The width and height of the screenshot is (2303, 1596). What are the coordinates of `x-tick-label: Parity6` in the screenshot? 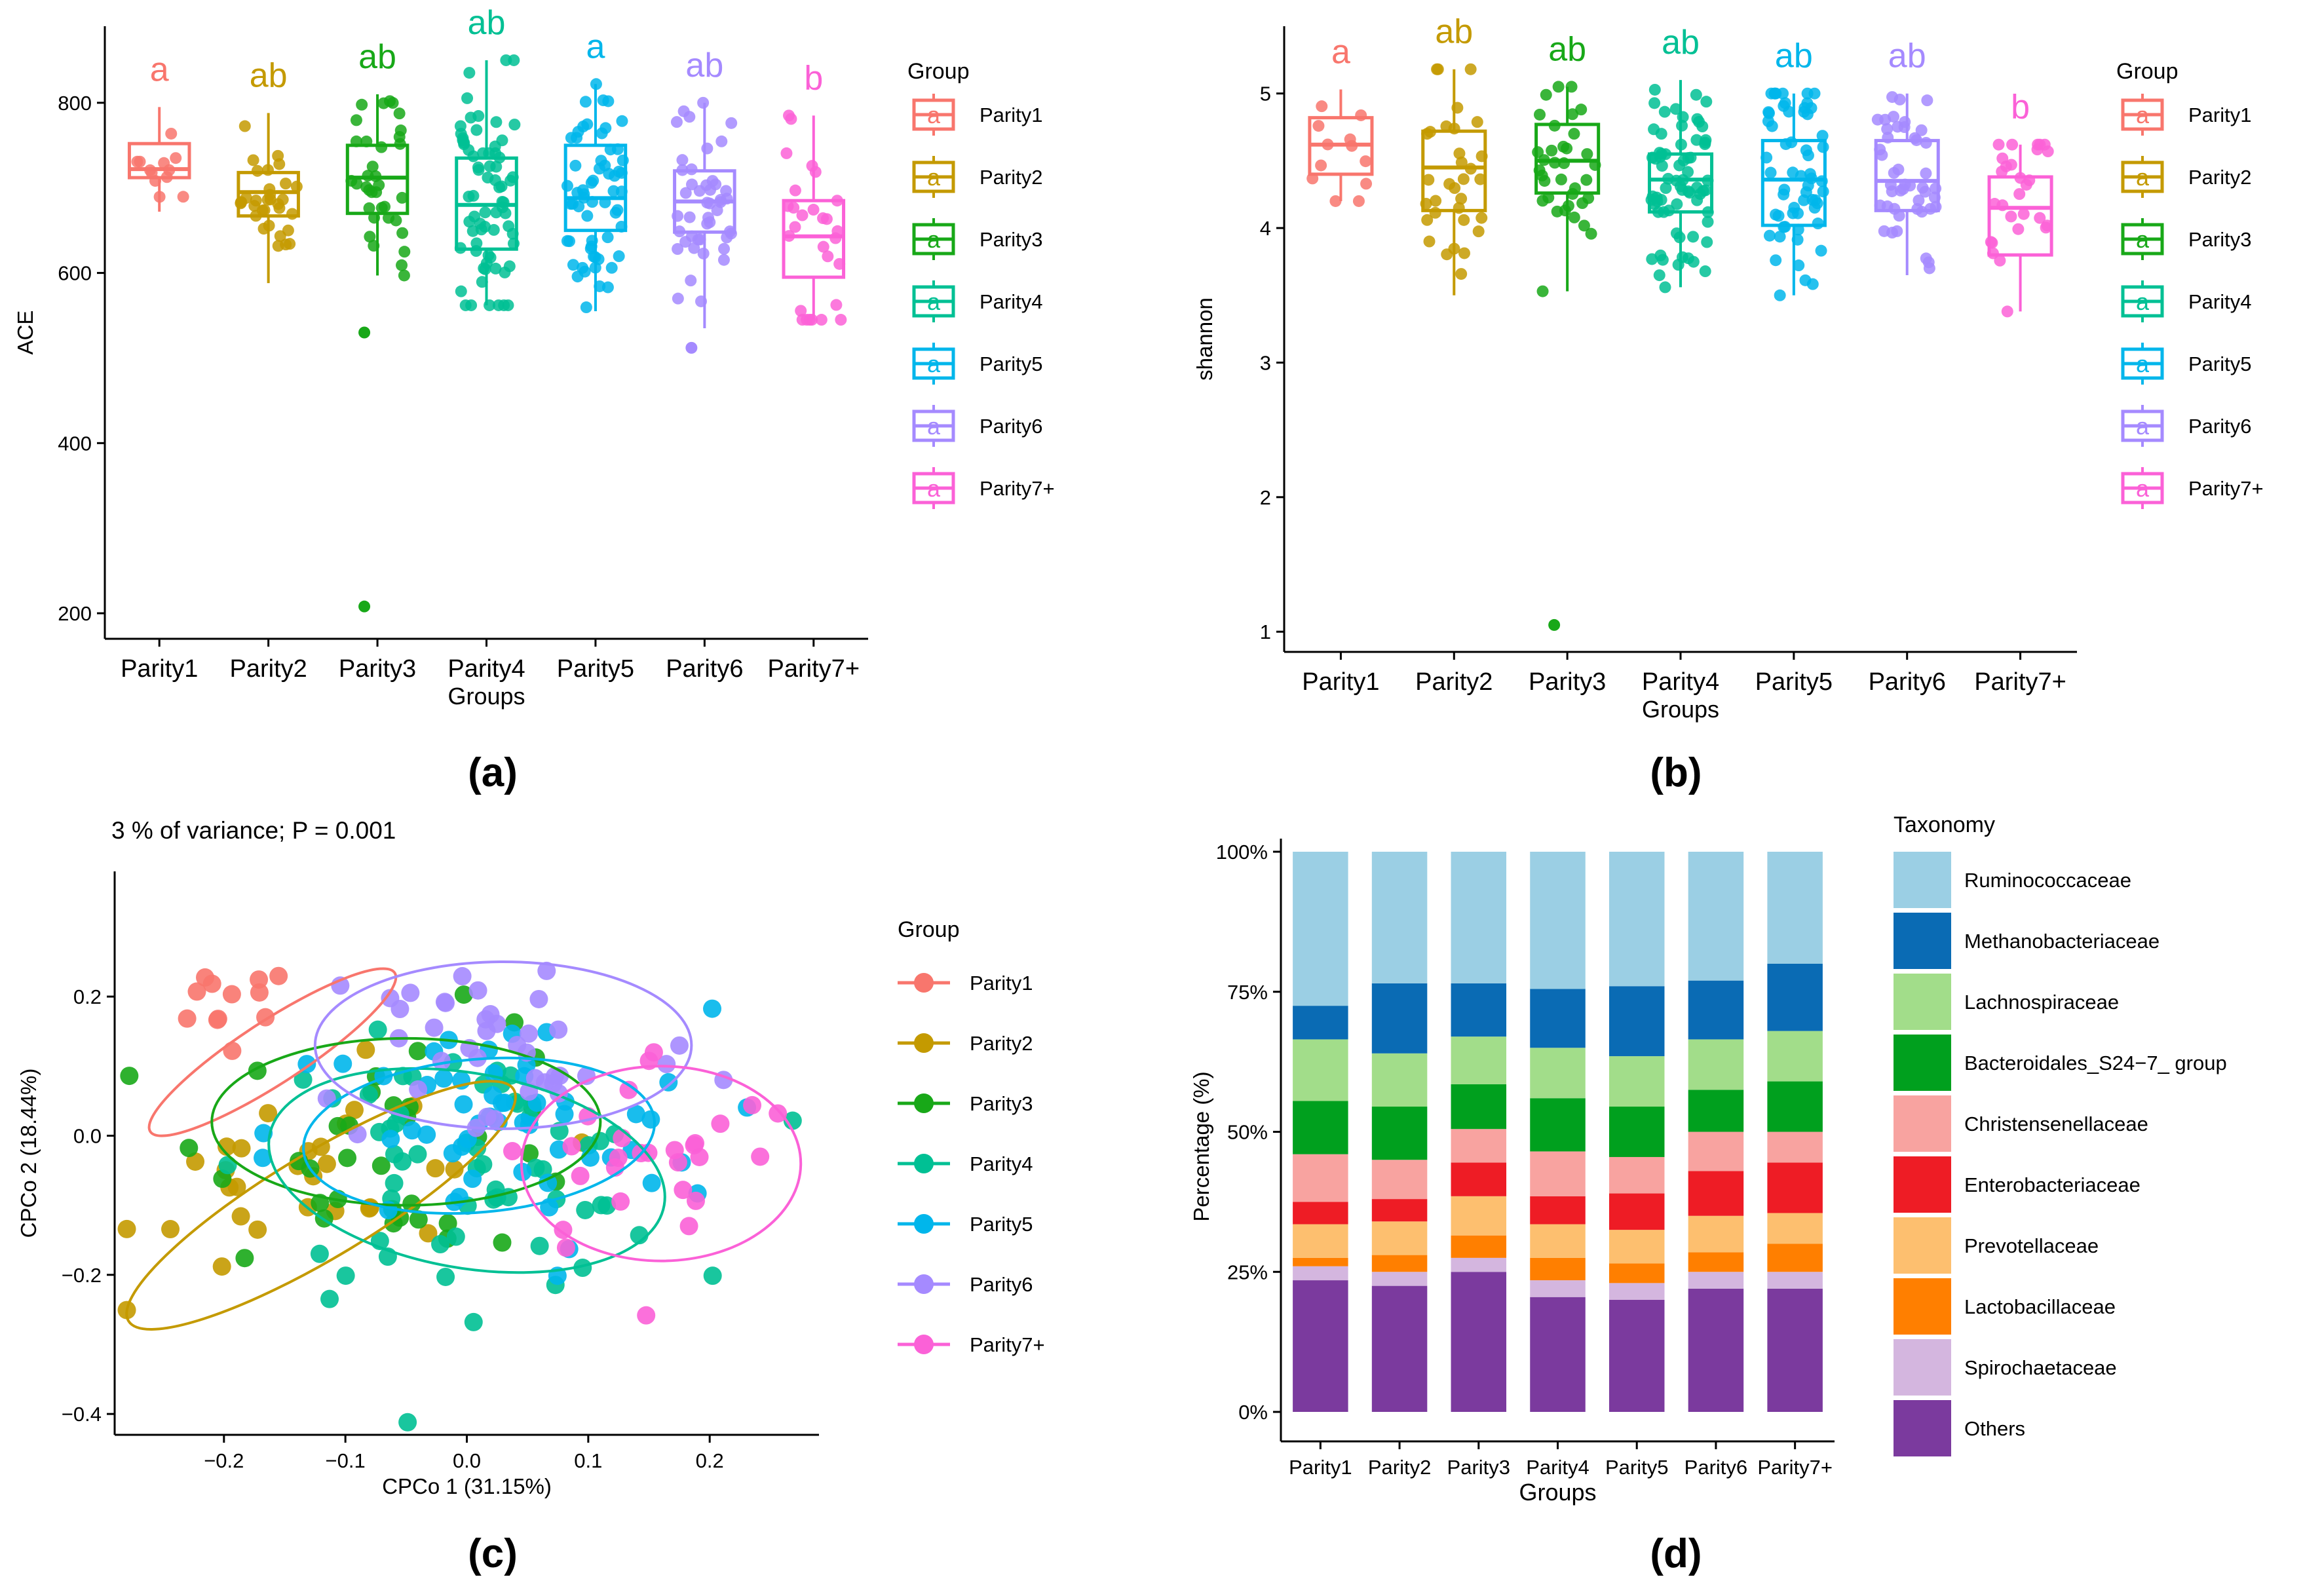 It's located at (1715, 1467).